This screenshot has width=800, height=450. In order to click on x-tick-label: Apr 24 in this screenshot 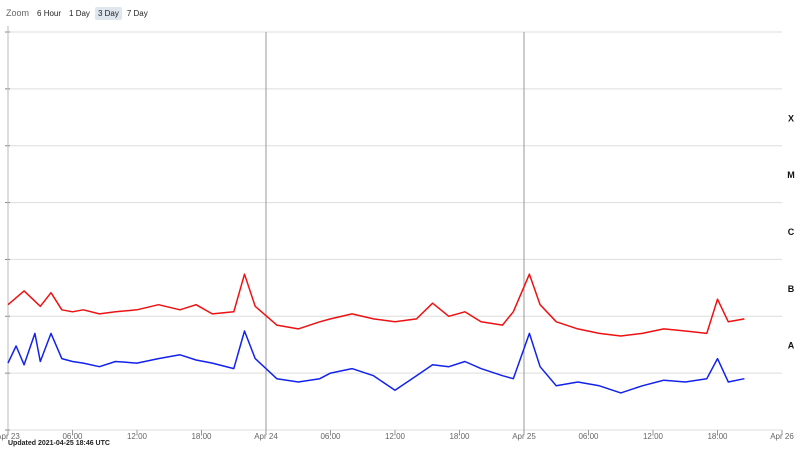, I will do `click(266, 436)`.